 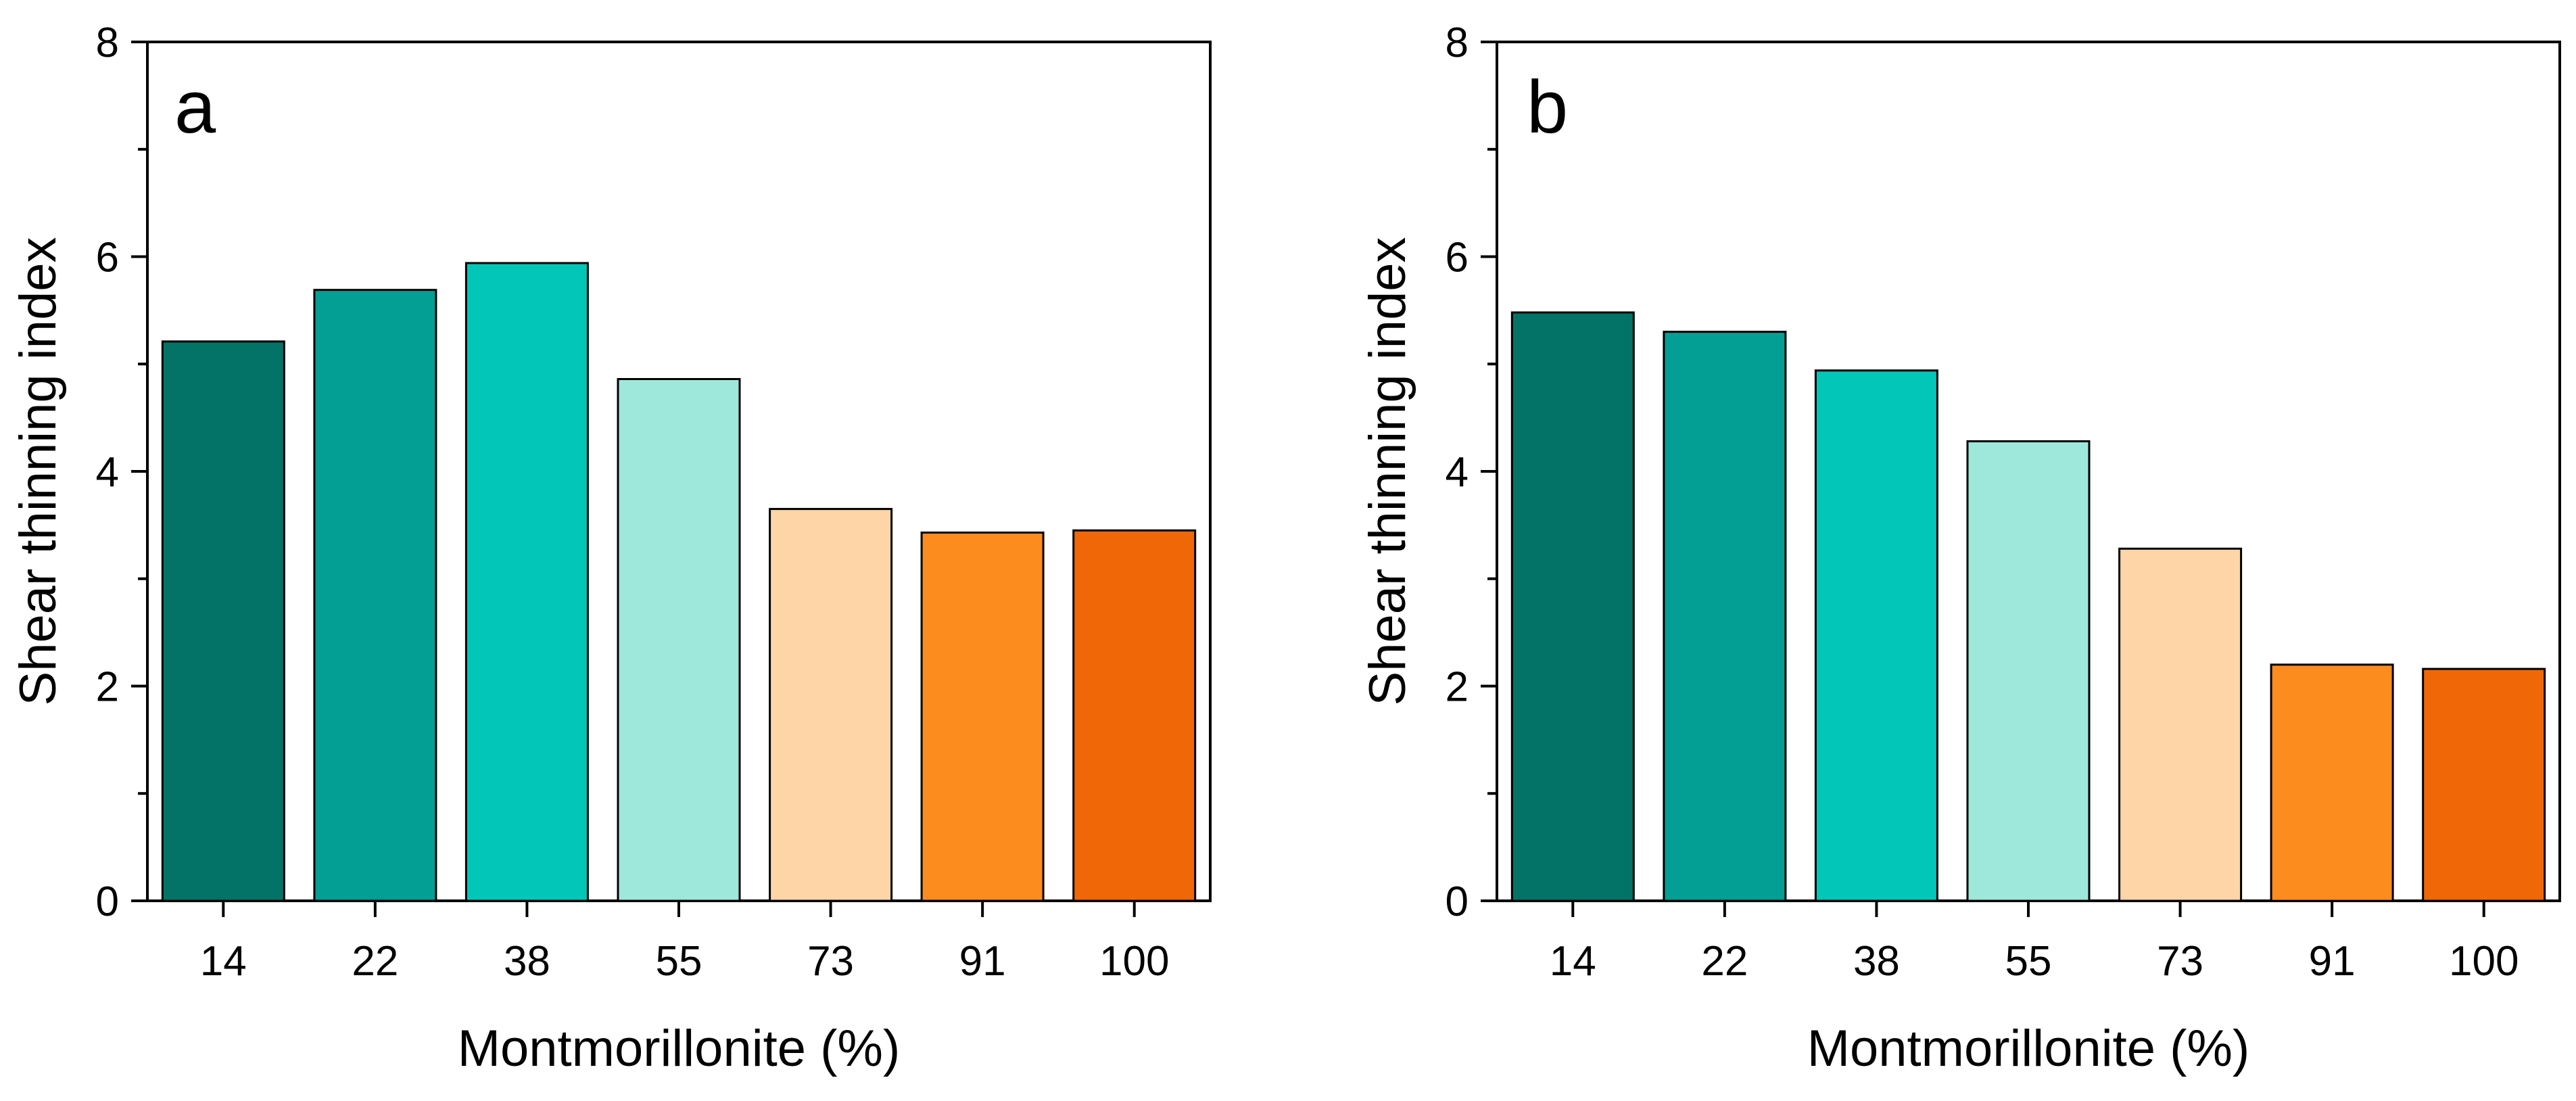 What do you see at coordinates (107, 43) in the screenshot?
I see `panel-a-y-tick-label-8: 8` at bounding box center [107, 43].